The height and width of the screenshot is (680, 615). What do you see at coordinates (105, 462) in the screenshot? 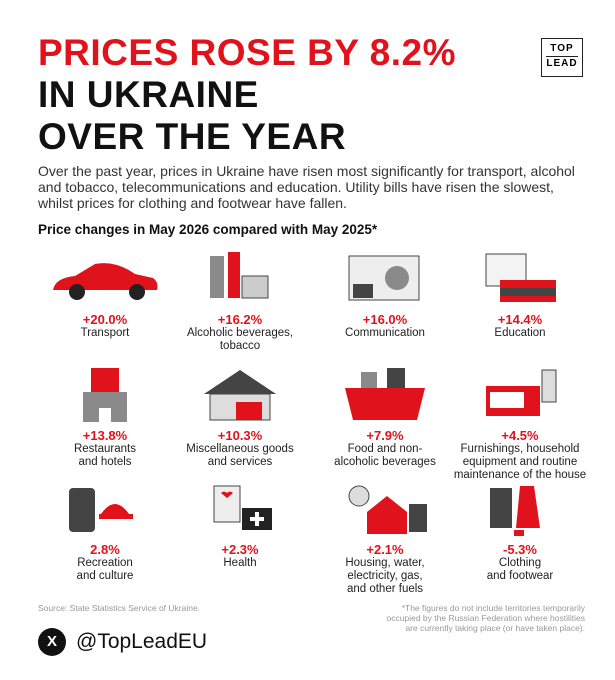
I see `label: and hotels` at bounding box center [105, 462].